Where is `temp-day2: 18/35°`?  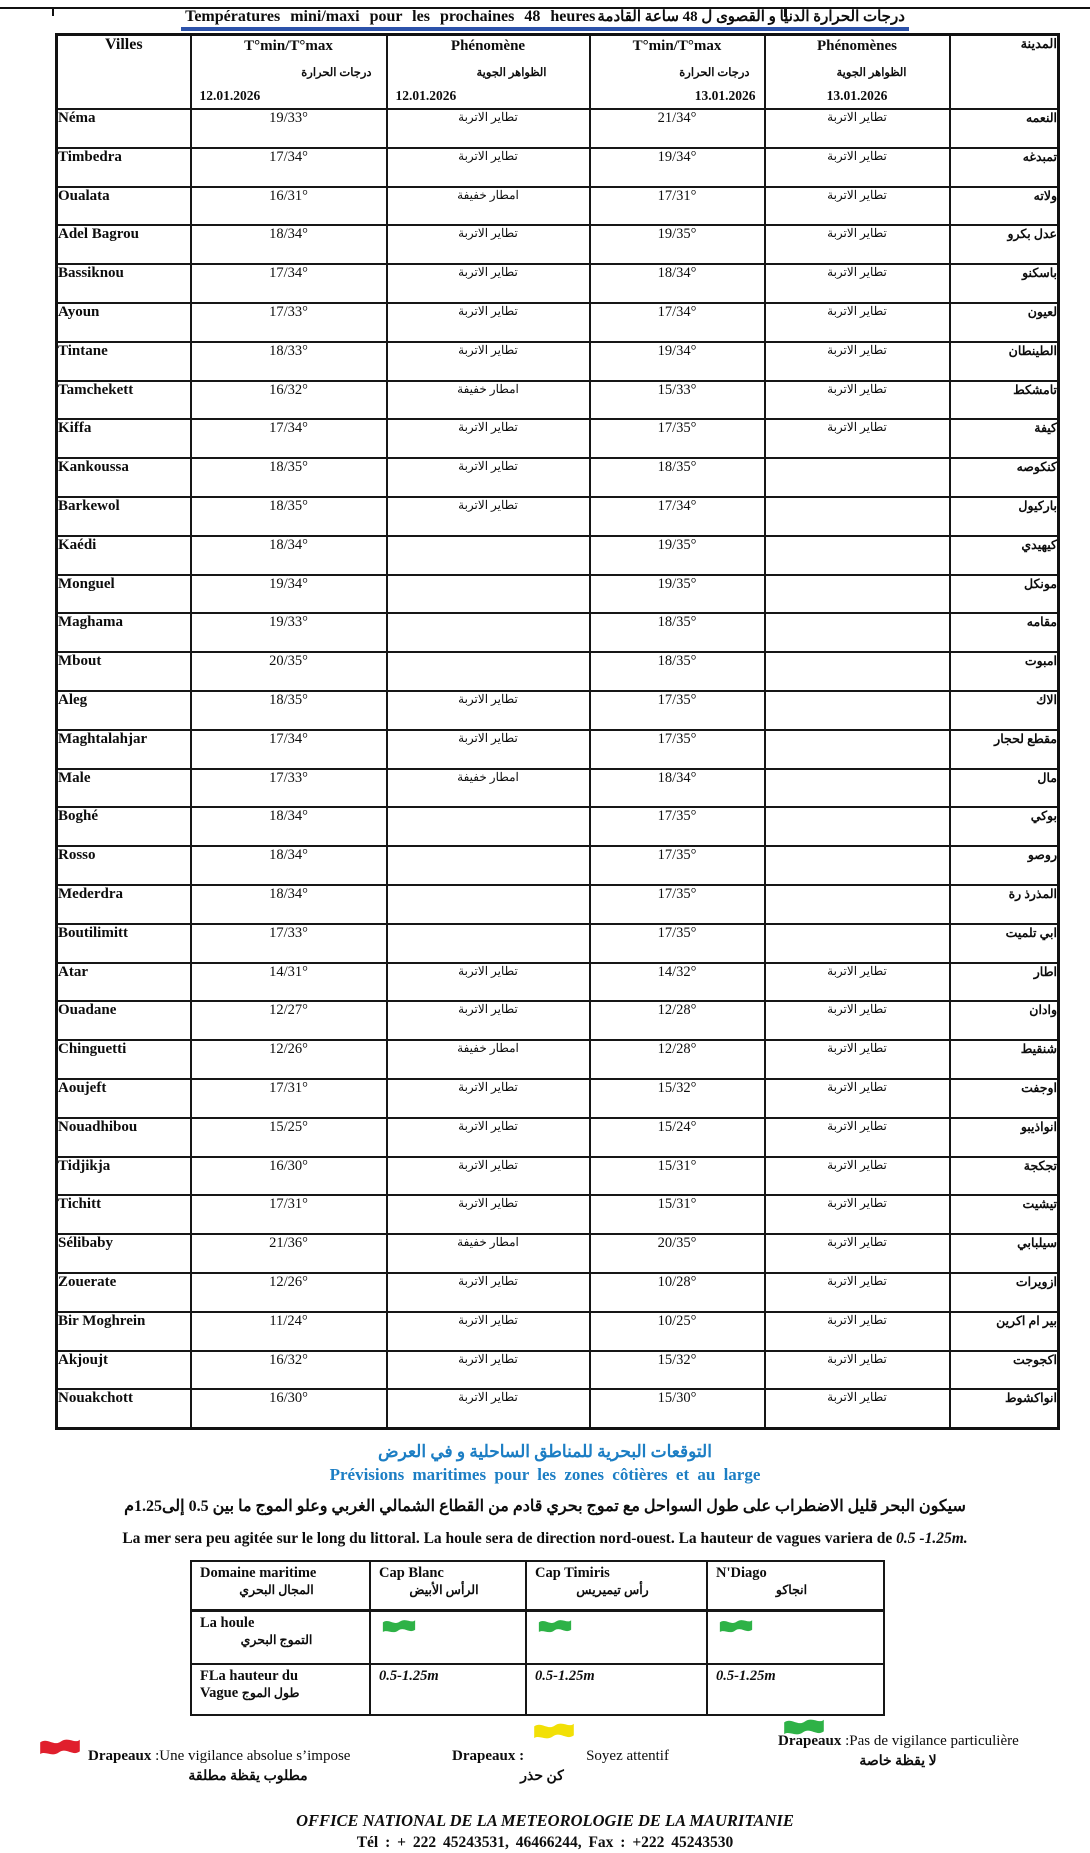 temp-day2: 18/35° is located at coordinates (677, 671).